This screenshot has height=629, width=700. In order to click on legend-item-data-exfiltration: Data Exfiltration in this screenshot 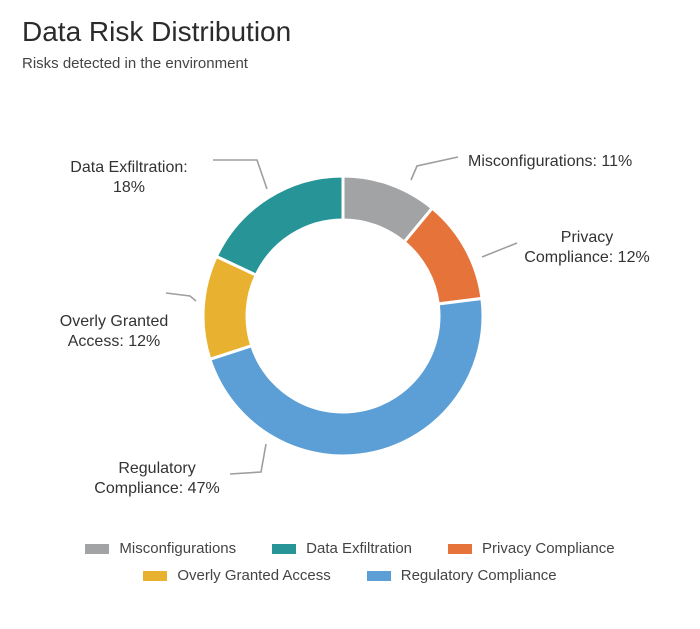, I will do `click(342, 548)`.